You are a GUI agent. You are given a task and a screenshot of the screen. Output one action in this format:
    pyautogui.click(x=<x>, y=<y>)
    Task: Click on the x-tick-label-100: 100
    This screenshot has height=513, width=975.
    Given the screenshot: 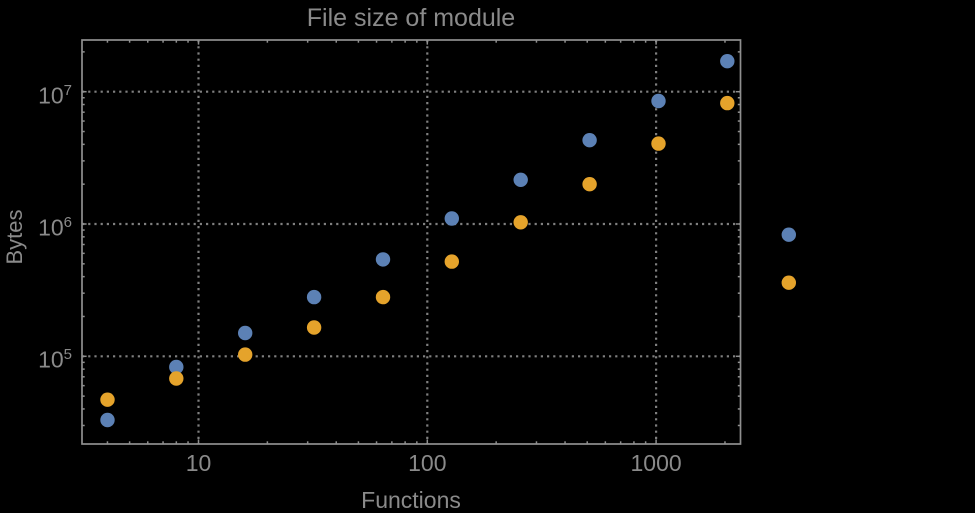 What is the action you would take?
    pyautogui.click(x=427, y=463)
    